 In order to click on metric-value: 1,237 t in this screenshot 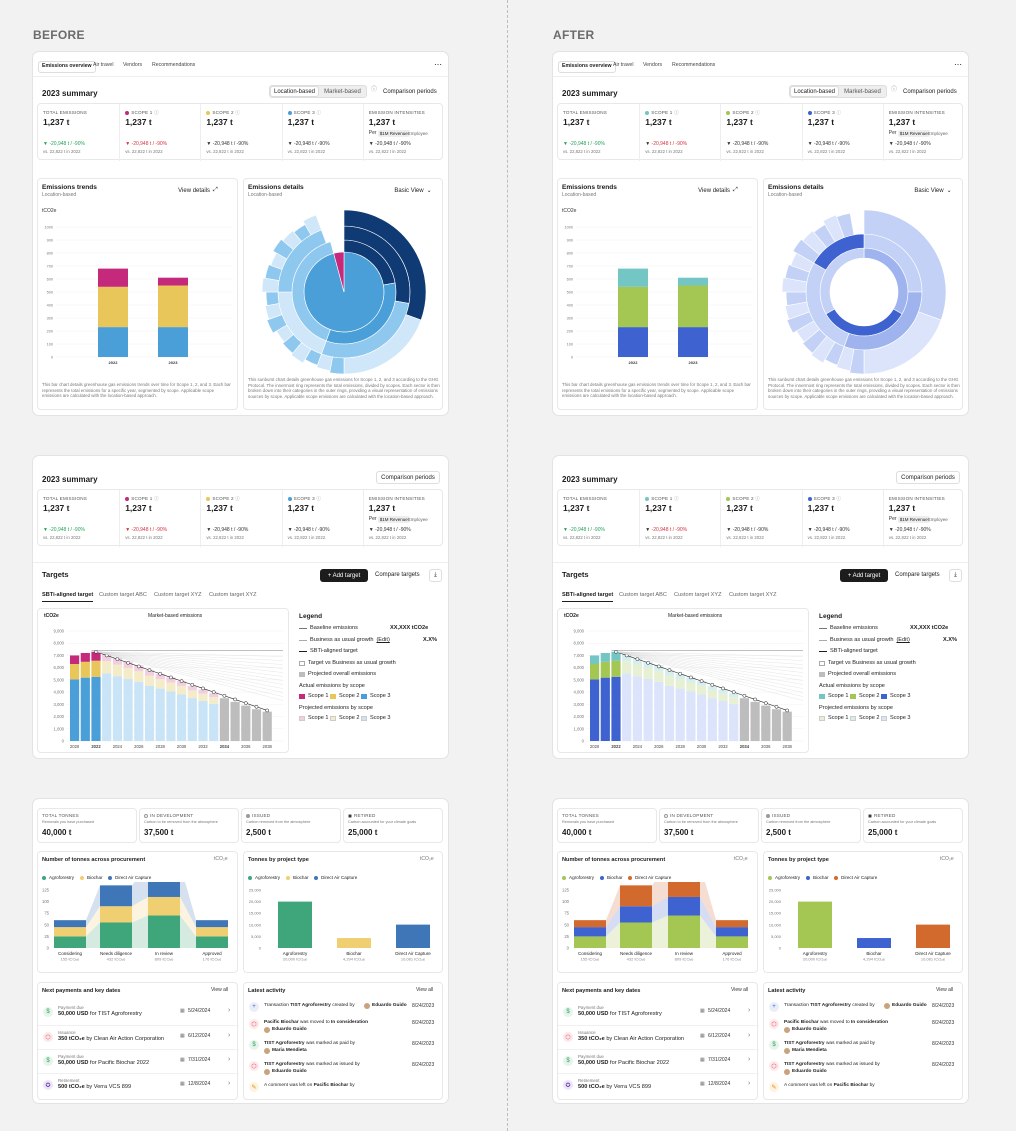, I will do `click(56, 508)`.